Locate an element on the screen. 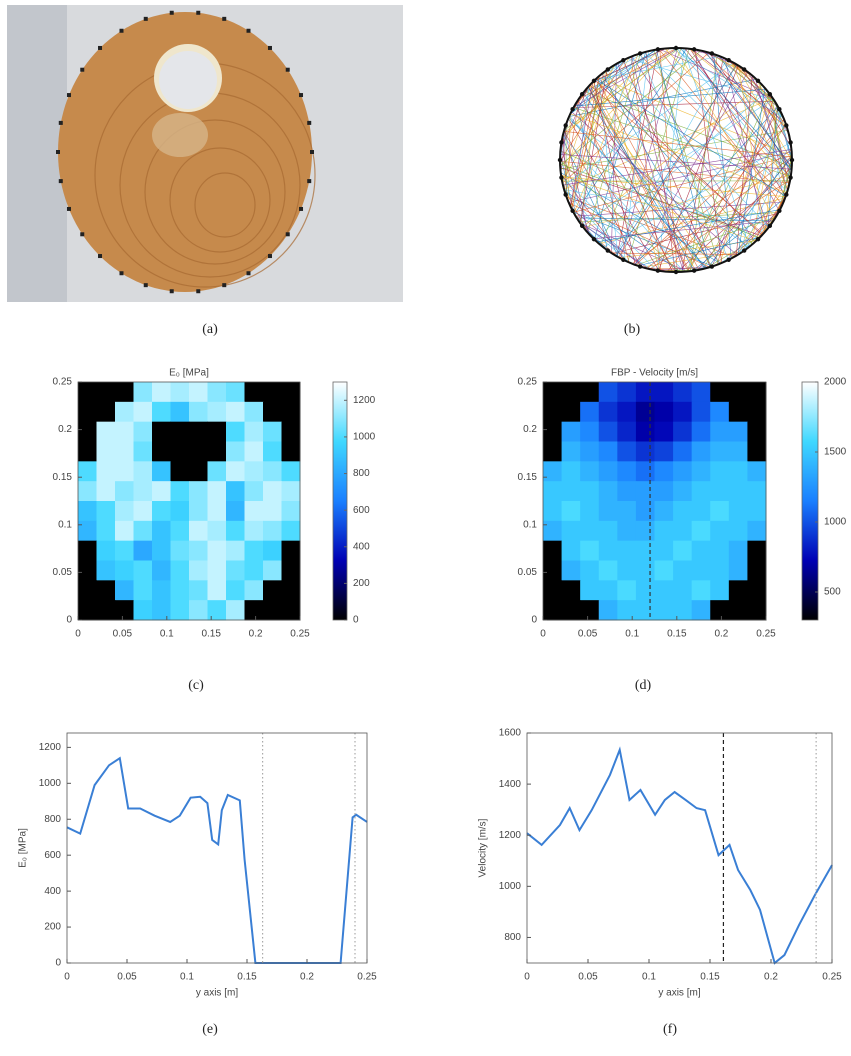  x-tick-label: 0.05 is located at coordinates (588, 977).